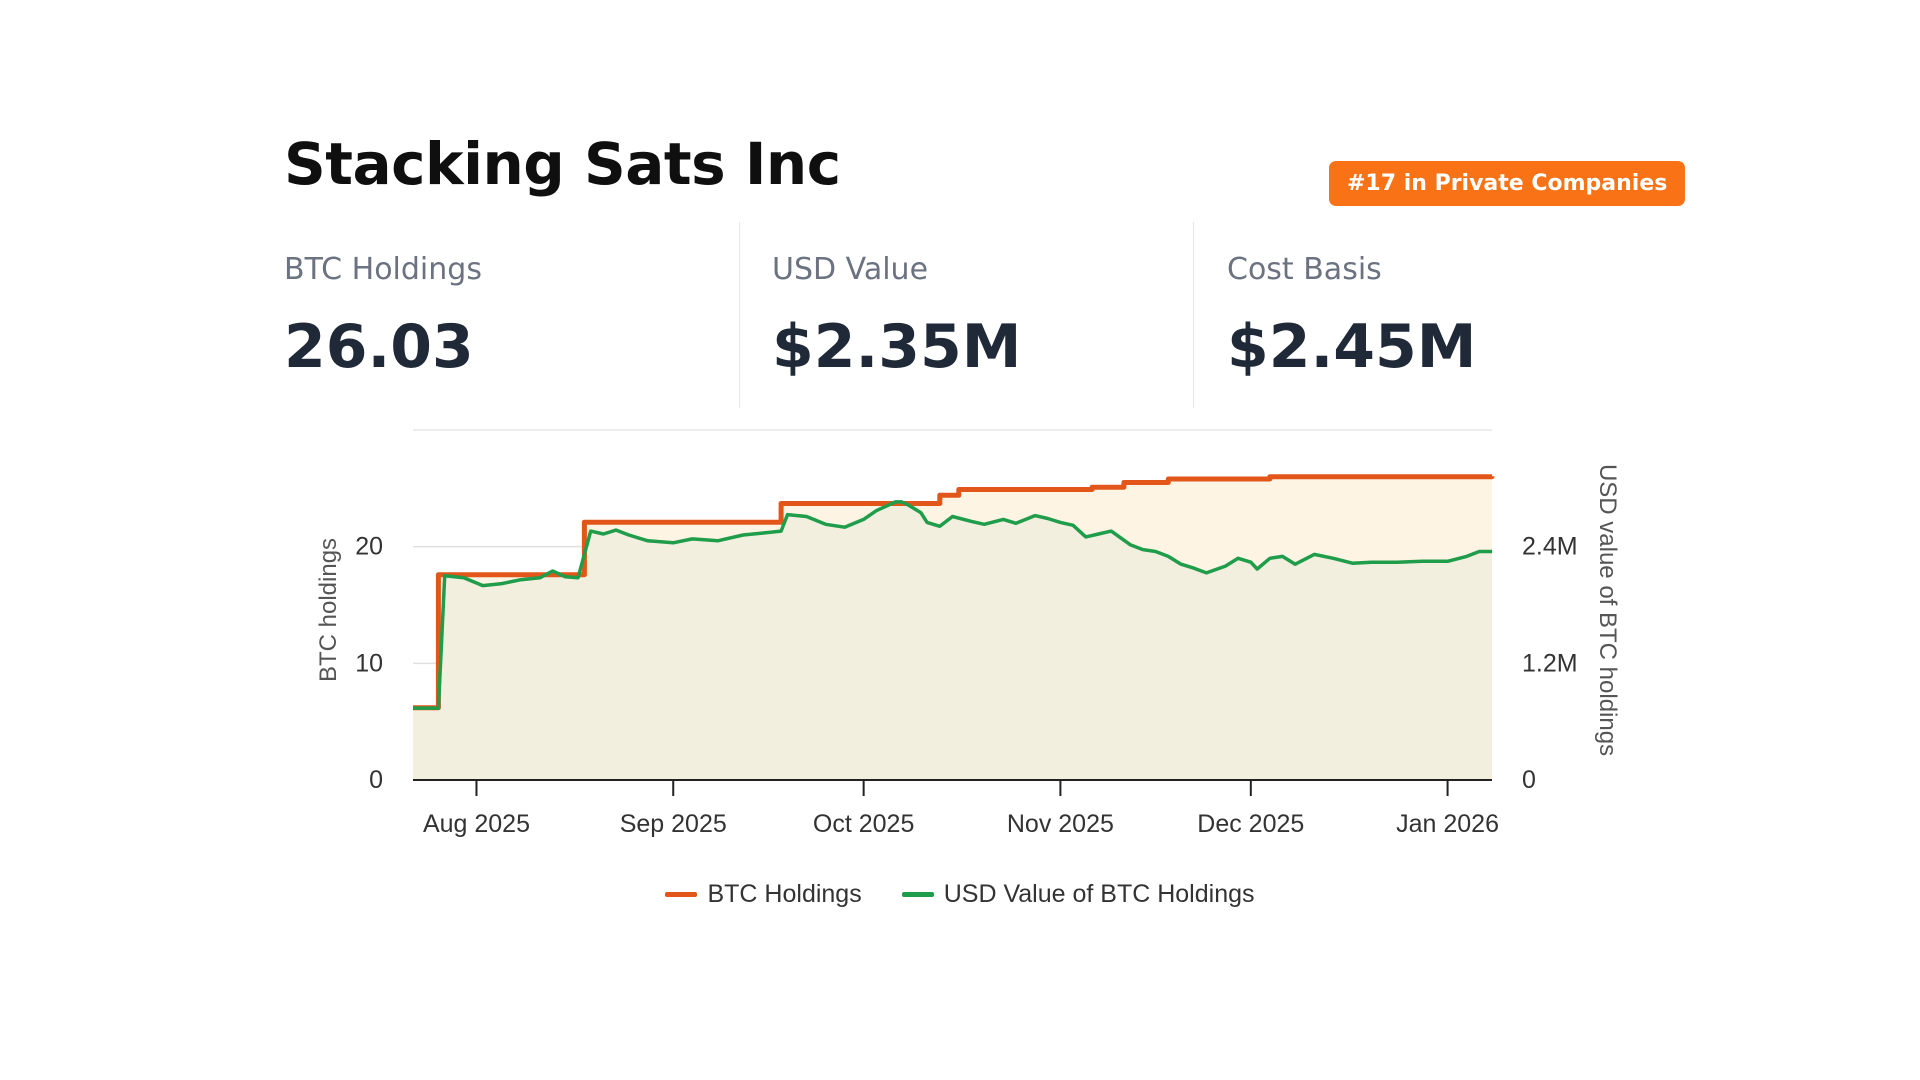 Image resolution: width=1920 pixels, height=1080 pixels. Describe the element at coordinates (1304, 269) in the screenshot. I see `stat-label: Cost Basis` at that location.